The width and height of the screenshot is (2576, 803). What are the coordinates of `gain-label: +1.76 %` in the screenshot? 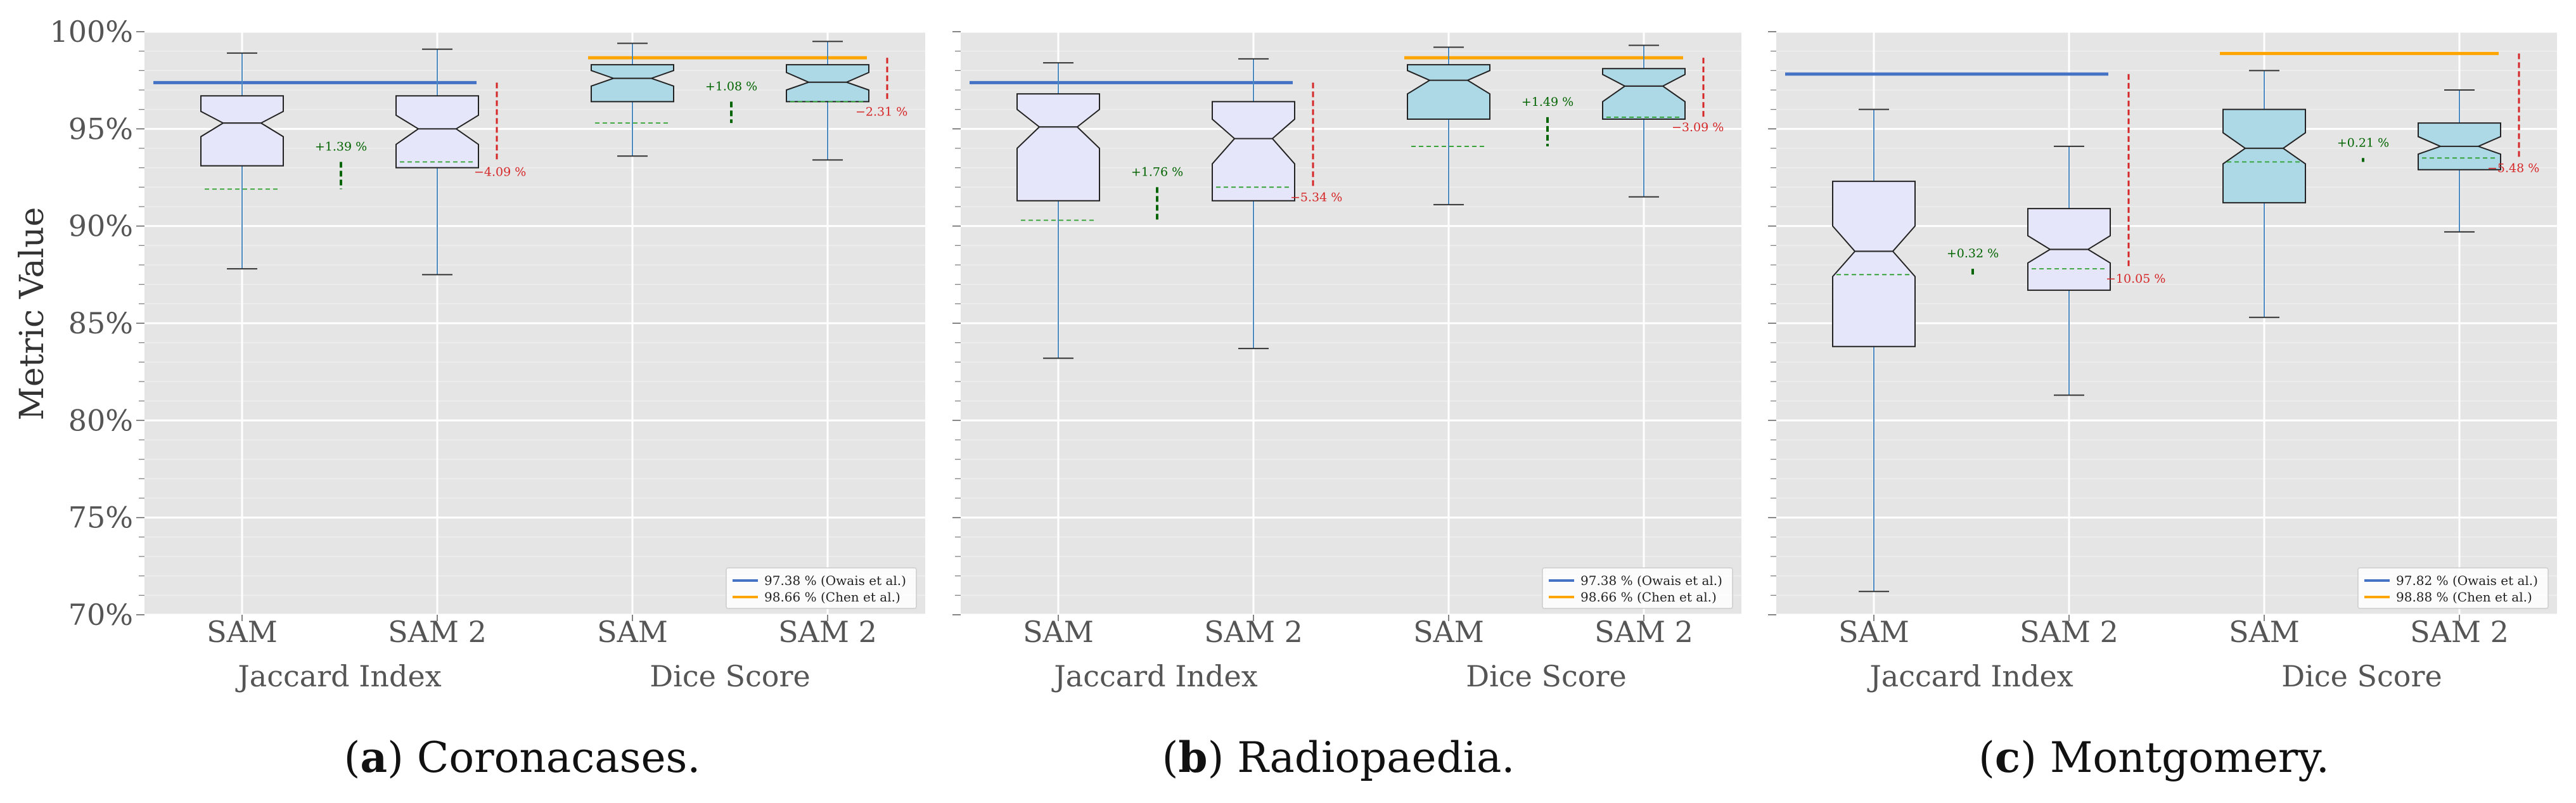 It's located at (1157, 172).